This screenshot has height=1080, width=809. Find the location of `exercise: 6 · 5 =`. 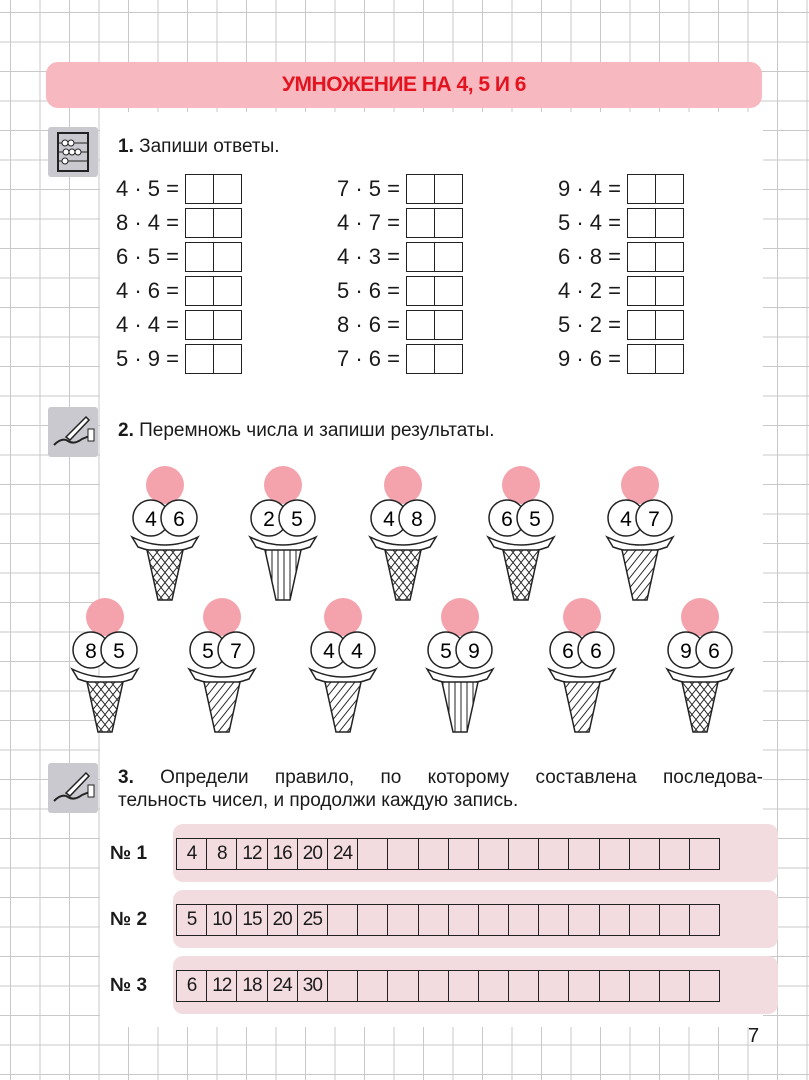

exercise: 6 · 5 = is located at coordinates (179, 257).